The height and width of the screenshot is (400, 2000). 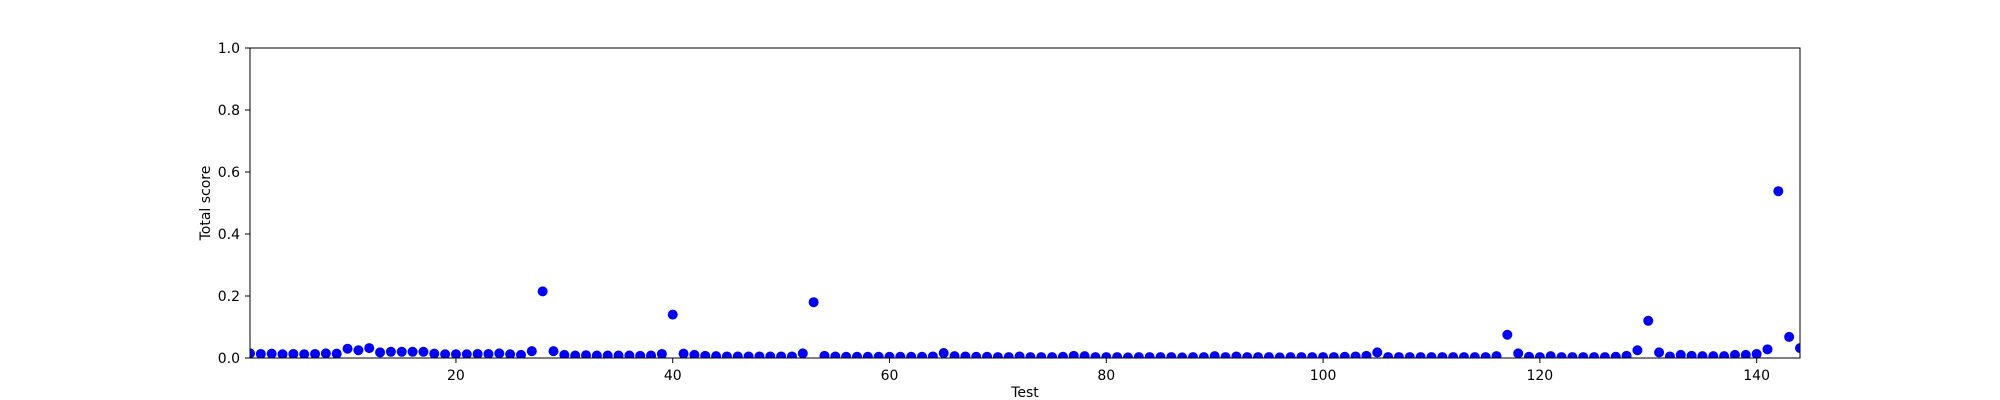 I want to click on x-tick-label: 60, so click(x=890, y=376).